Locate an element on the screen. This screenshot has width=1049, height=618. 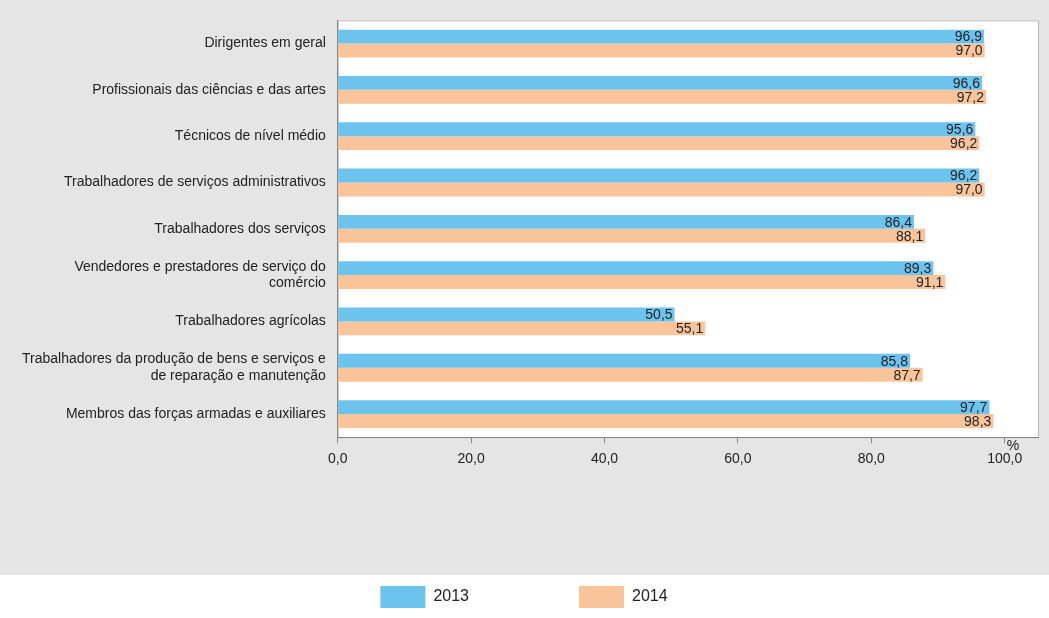
y-tick-label: Profissionais das ciências e das artes is located at coordinates (209, 88).